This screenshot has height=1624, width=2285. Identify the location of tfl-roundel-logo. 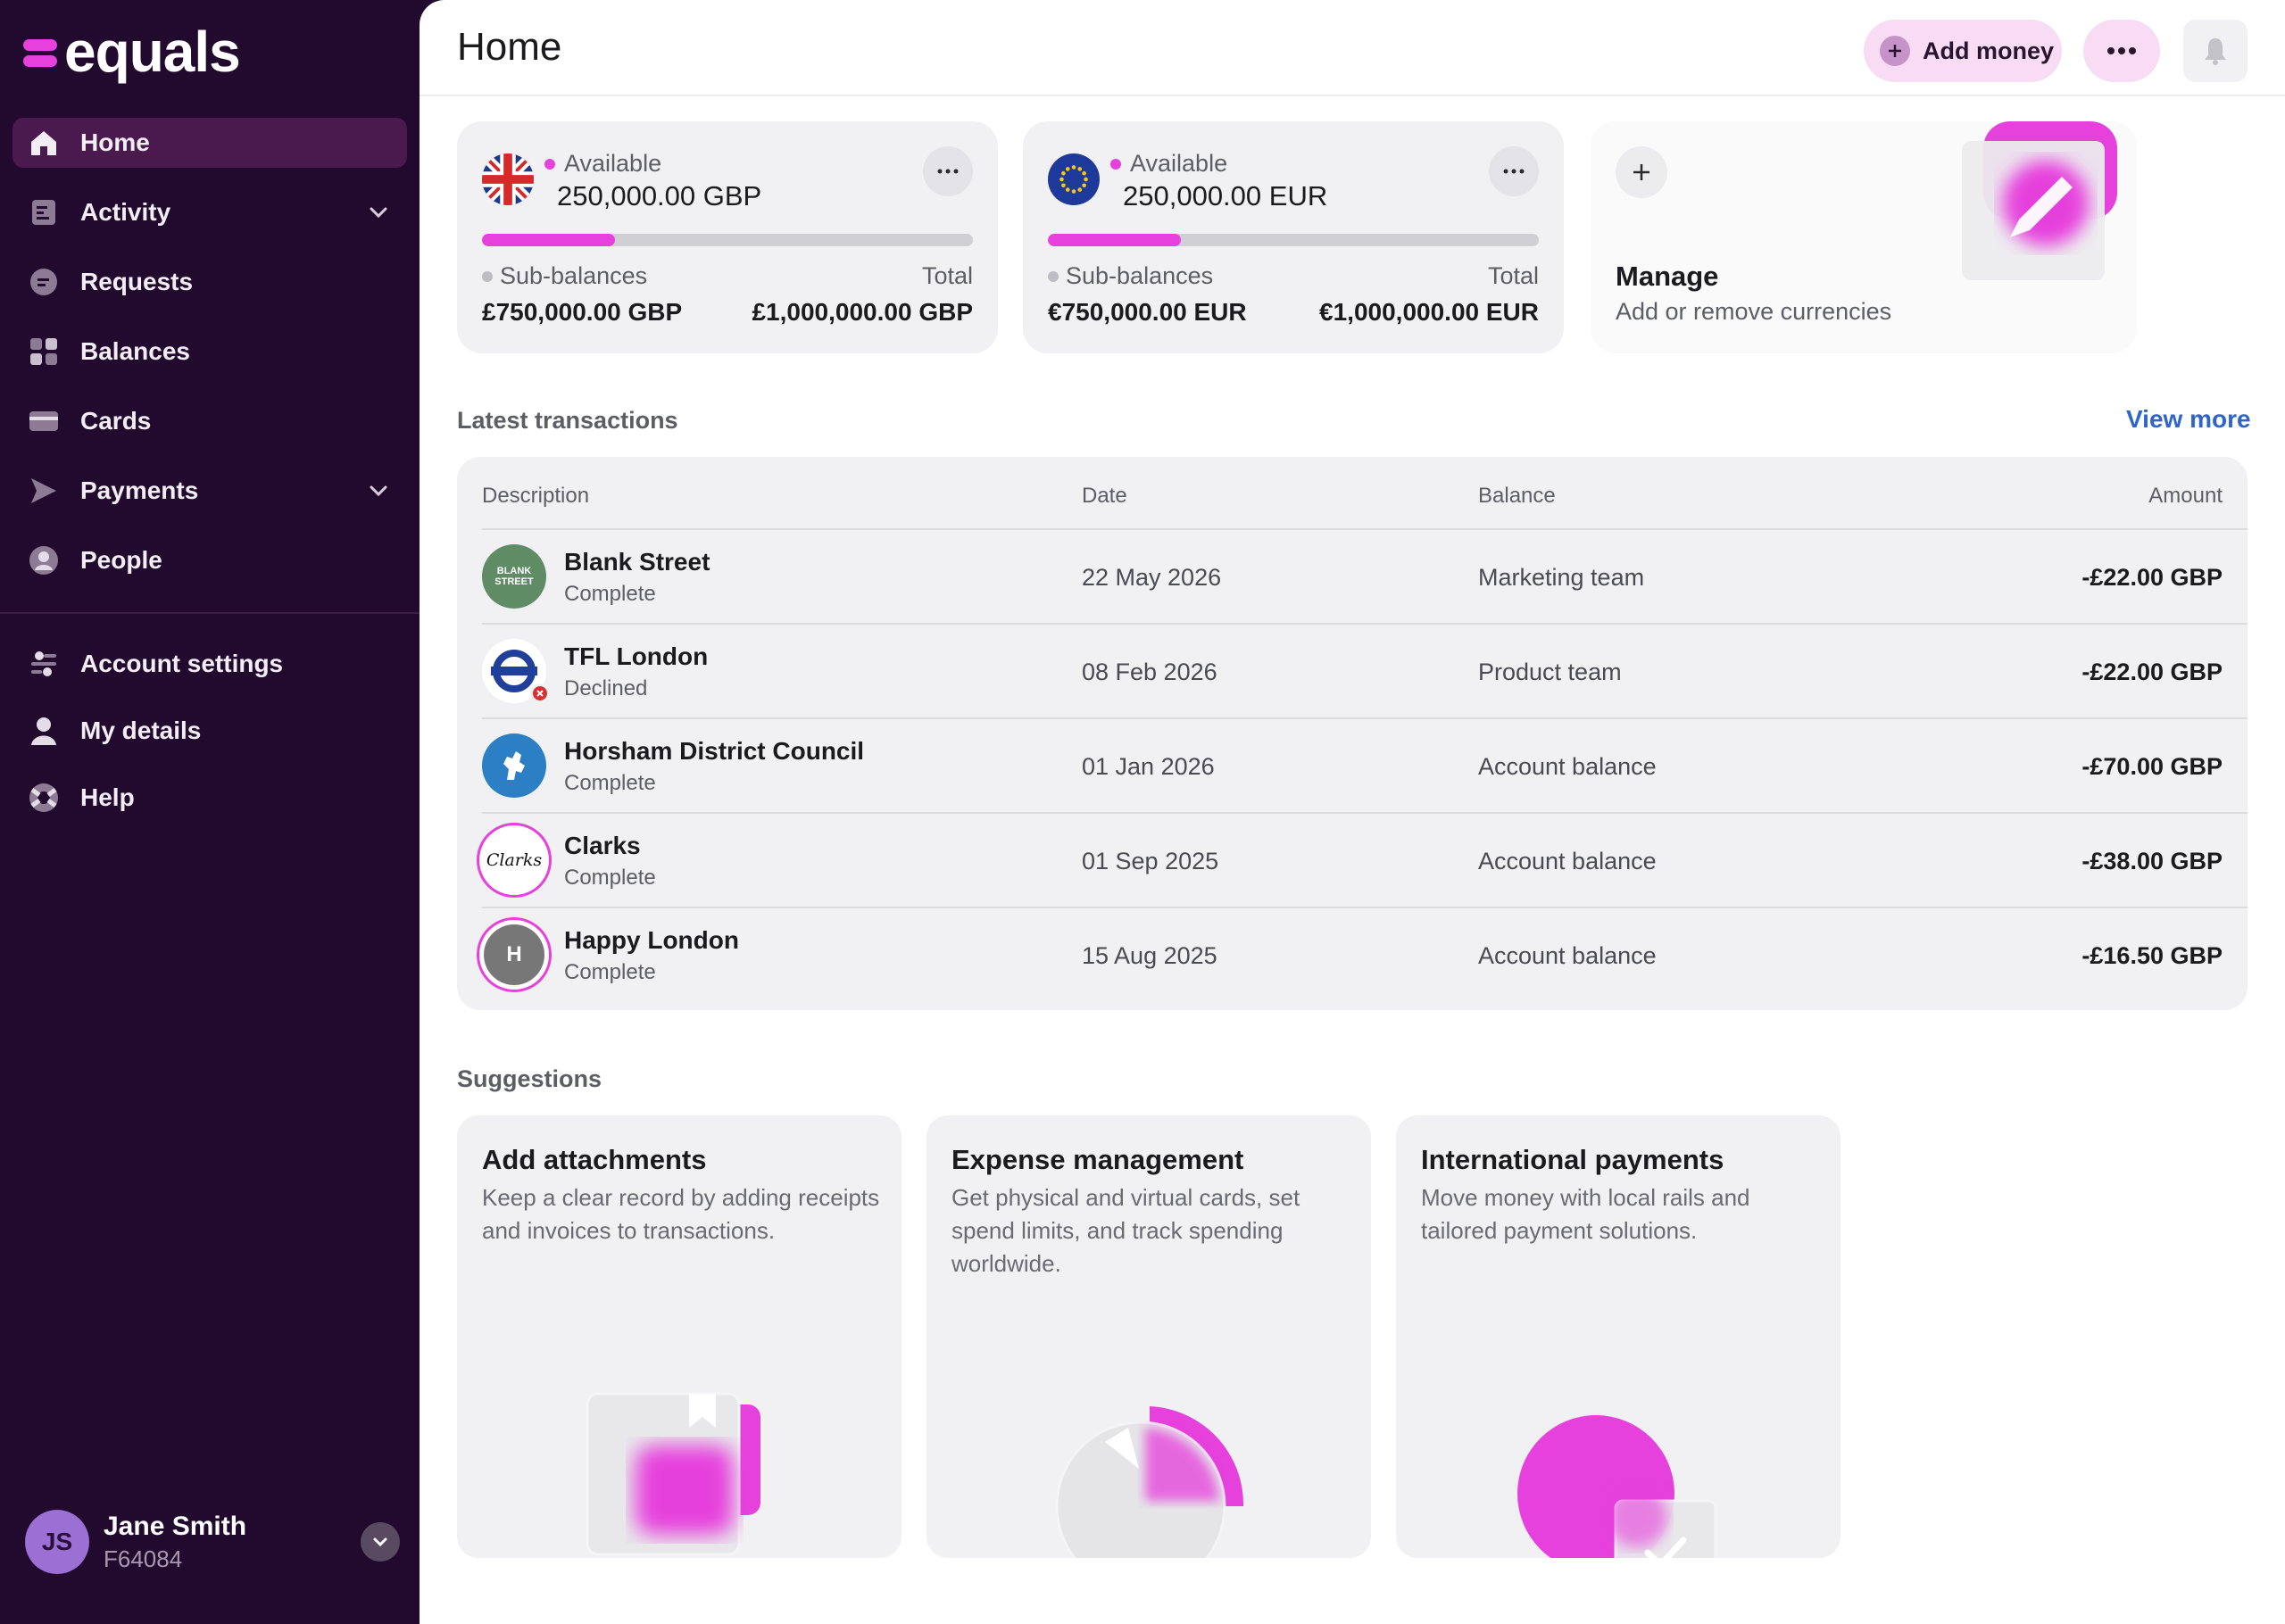
(516, 671).